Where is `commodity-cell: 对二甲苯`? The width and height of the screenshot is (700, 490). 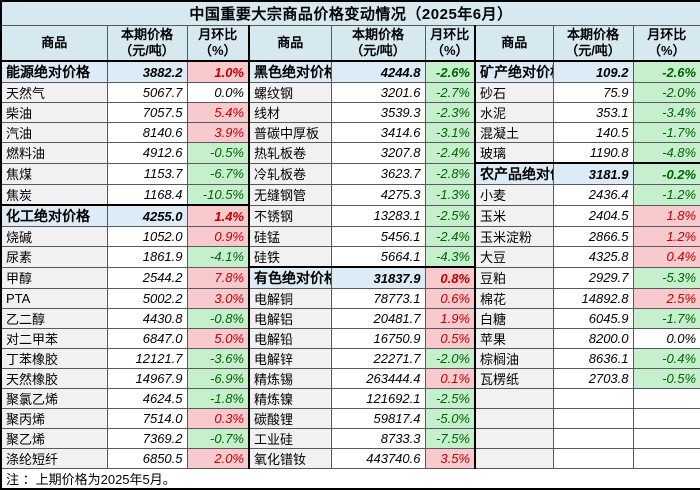
commodity-cell: 对二甲苯 is located at coordinates (54, 338).